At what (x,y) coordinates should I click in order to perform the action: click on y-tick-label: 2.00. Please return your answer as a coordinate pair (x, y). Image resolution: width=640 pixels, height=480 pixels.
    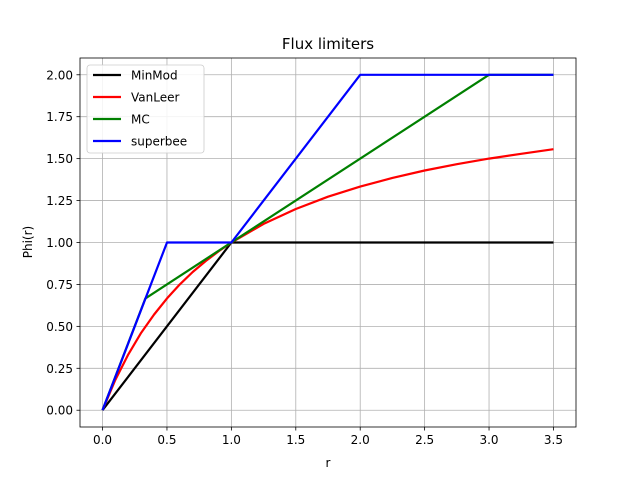
    Looking at the image, I should click on (59, 75).